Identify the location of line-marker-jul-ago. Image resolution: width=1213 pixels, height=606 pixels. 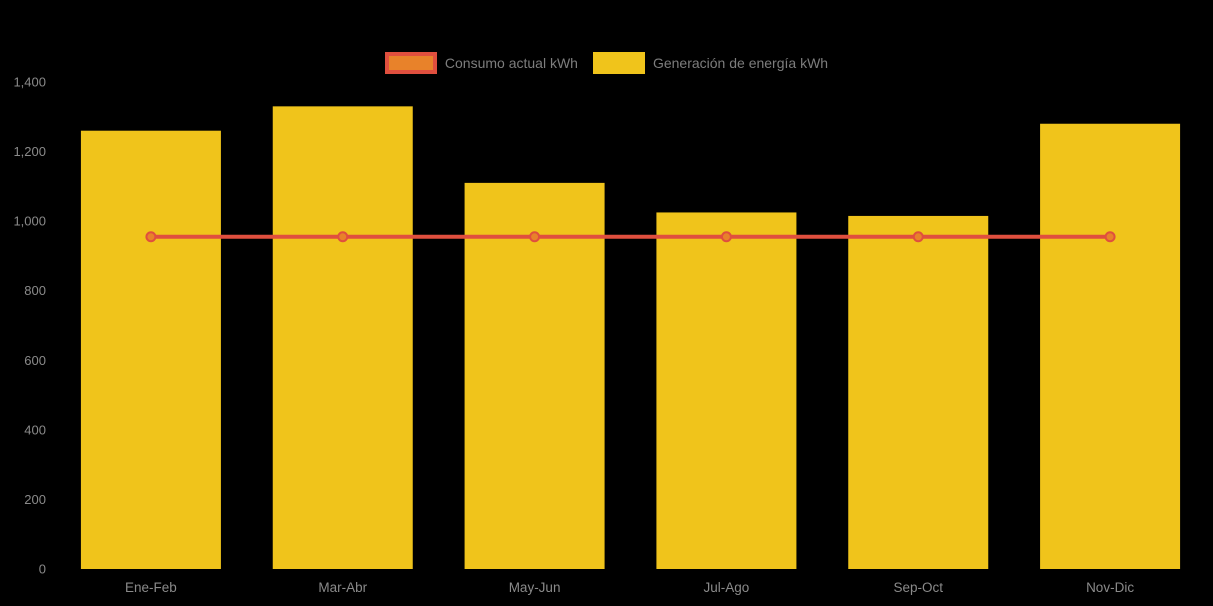
(726, 237).